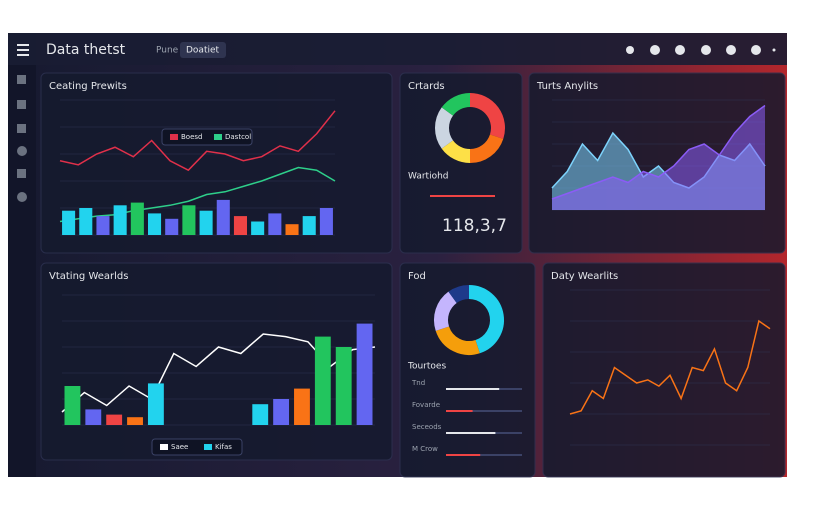  What do you see at coordinates (584, 276) in the screenshot?
I see `panel-title: Daty Wearlits` at bounding box center [584, 276].